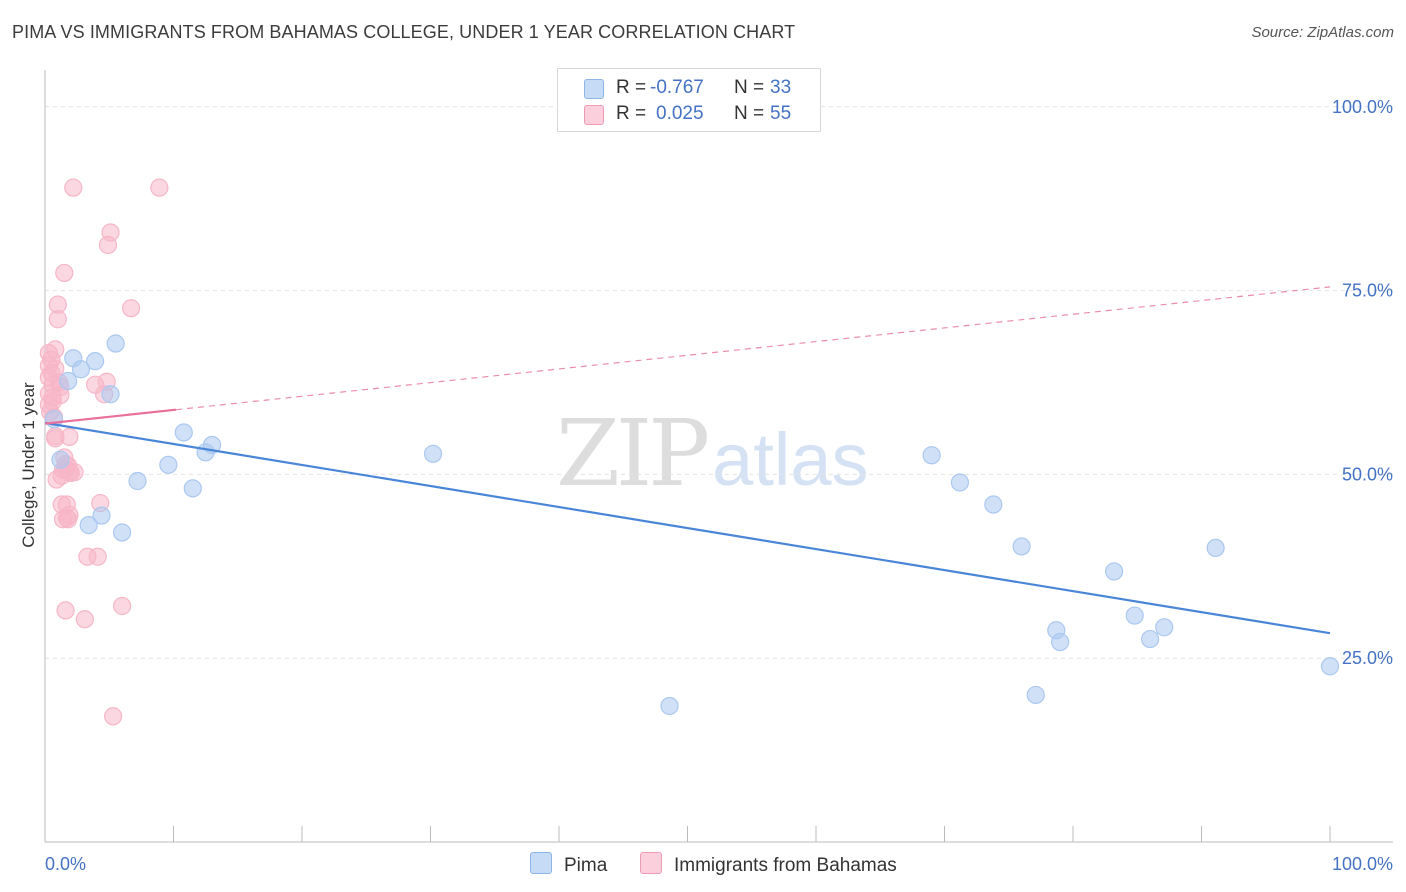 Image resolution: width=1406 pixels, height=892 pixels. I want to click on legend-swatch-bahamas, so click(594, 115).